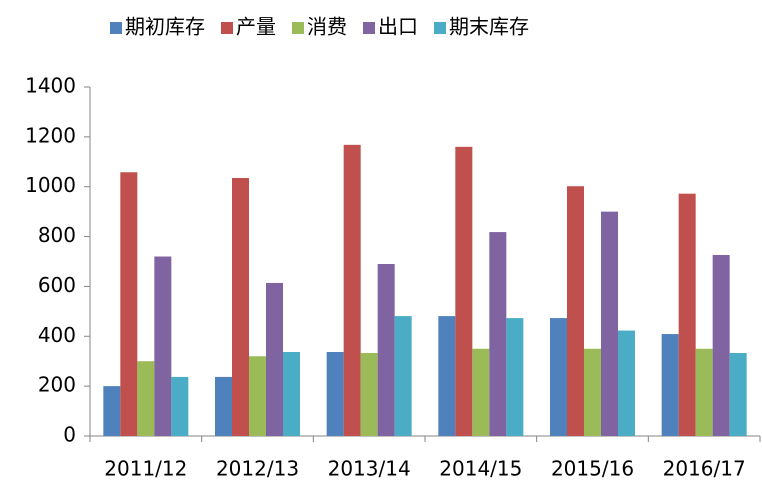 The height and width of the screenshot is (483, 762). What do you see at coordinates (327, 27) in the screenshot?
I see `legend-label: 消费` at bounding box center [327, 27].